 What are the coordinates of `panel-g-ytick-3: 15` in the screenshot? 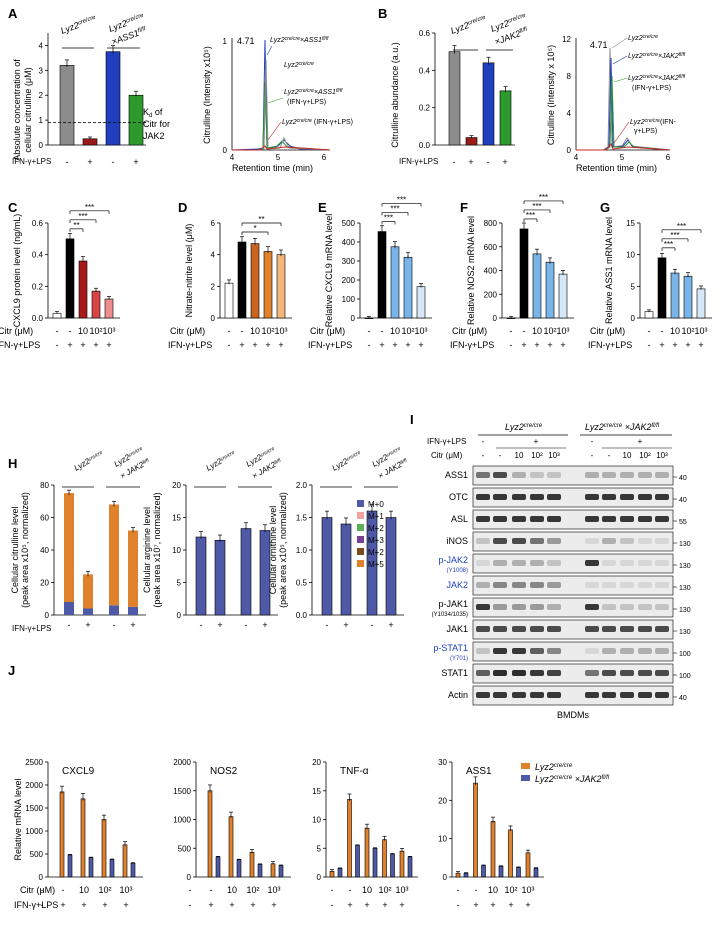 It's located at (630, 223).